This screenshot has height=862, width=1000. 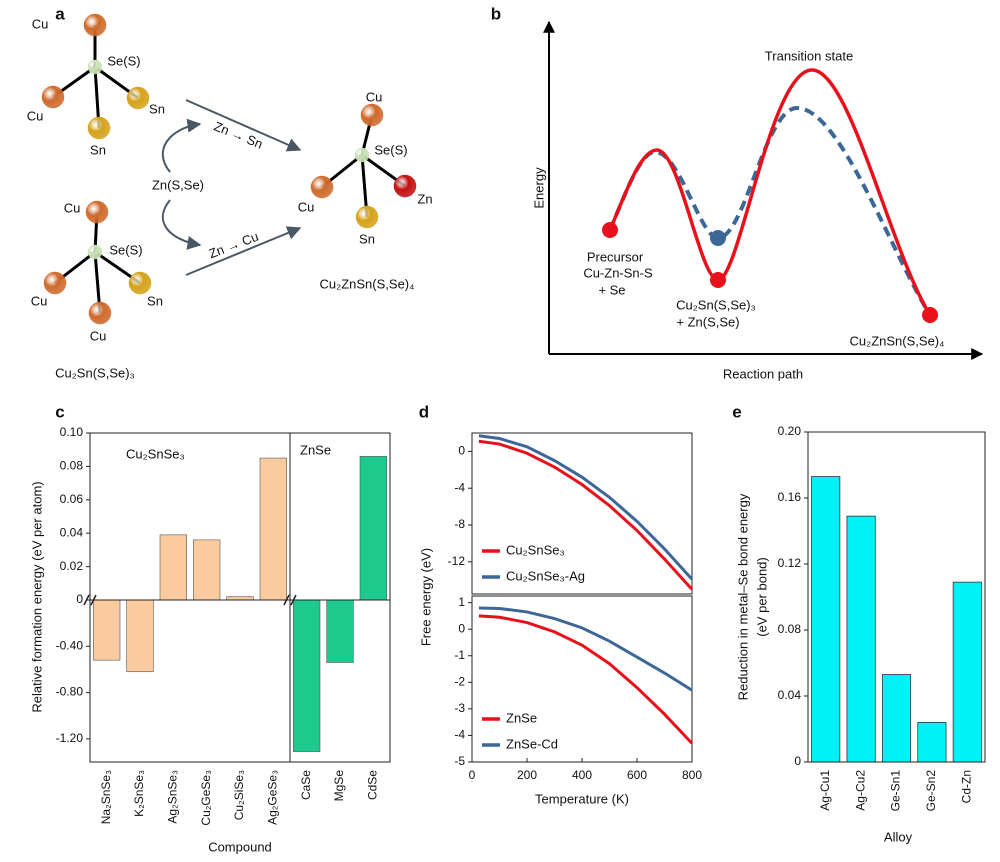 I want to click on group-label: ZnSe, so click(x=315, y=449).